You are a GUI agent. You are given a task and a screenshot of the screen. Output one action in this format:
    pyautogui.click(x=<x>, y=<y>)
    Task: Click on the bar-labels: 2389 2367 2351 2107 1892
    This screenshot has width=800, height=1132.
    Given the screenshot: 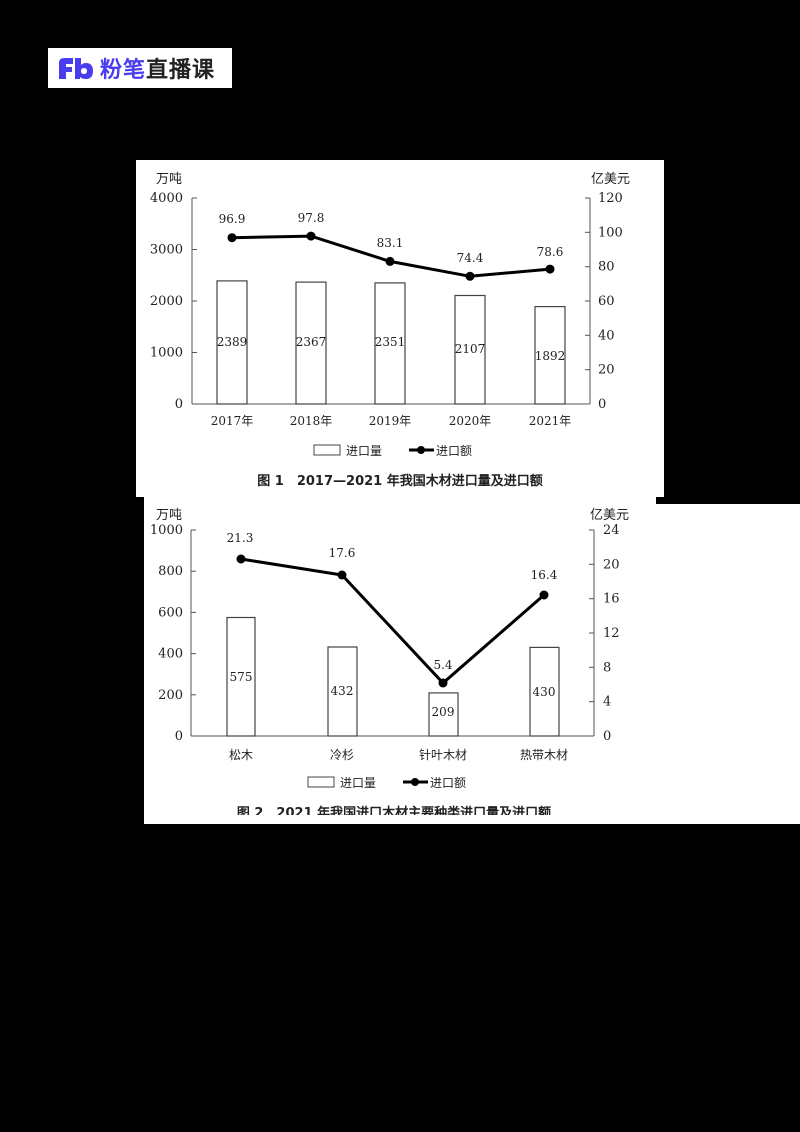 What is the action you would take?
    pyautogui.click(x=391, y=349)
    